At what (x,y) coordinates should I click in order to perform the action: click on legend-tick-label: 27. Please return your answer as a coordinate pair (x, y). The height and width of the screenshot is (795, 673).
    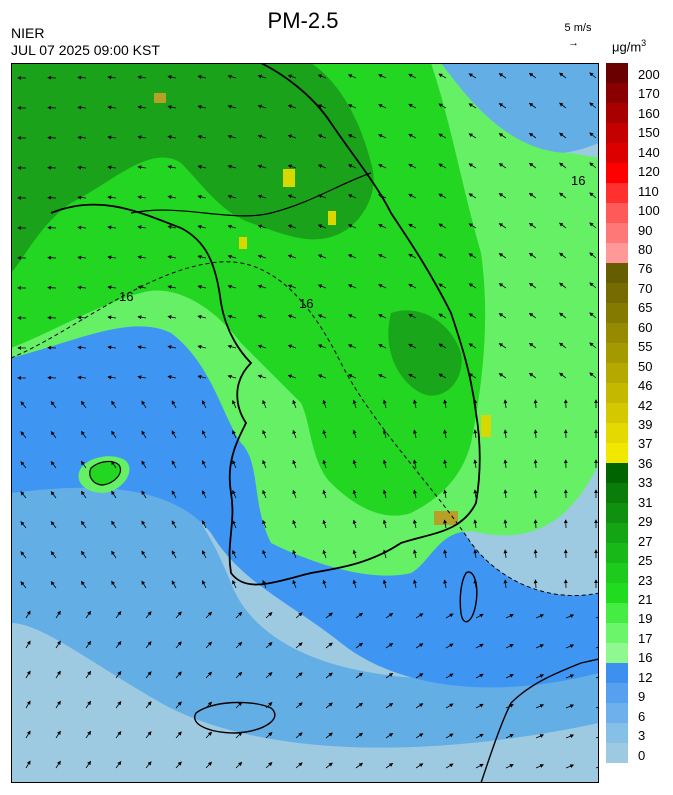
    Looking at the image, I should click on (645, 541).